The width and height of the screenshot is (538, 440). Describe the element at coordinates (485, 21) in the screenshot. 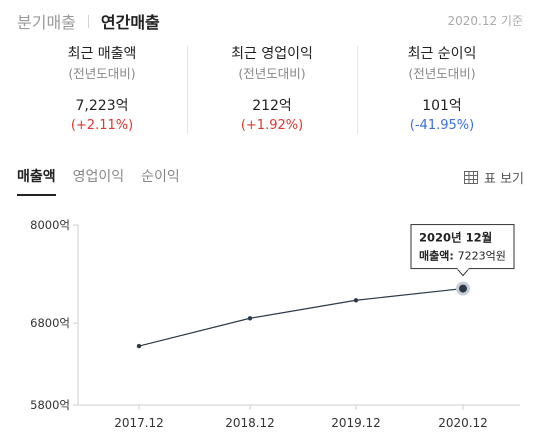

I see `basis-date: 2020.12 기준` at that location.